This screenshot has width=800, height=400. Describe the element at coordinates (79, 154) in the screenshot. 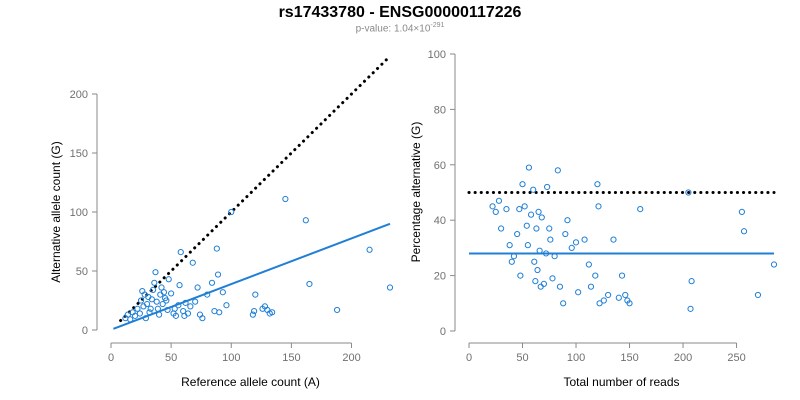

I see `y-tick-label: 150` at that location.